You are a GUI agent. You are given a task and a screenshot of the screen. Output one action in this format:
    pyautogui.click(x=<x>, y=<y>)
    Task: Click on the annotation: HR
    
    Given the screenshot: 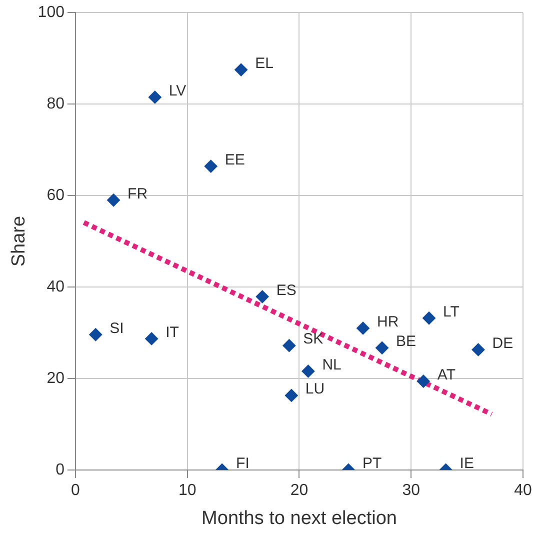 What is the action you would take?
    pyautogui.click(x=388, y=321)
    